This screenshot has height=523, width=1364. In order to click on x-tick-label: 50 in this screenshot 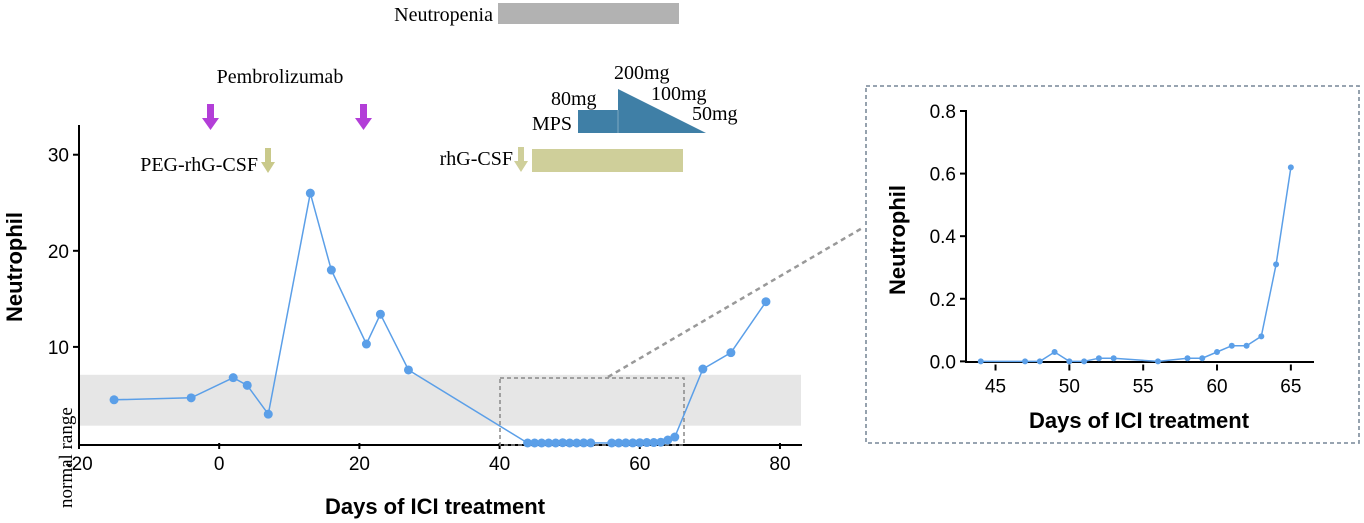, I will do `click(1069, 387)`.